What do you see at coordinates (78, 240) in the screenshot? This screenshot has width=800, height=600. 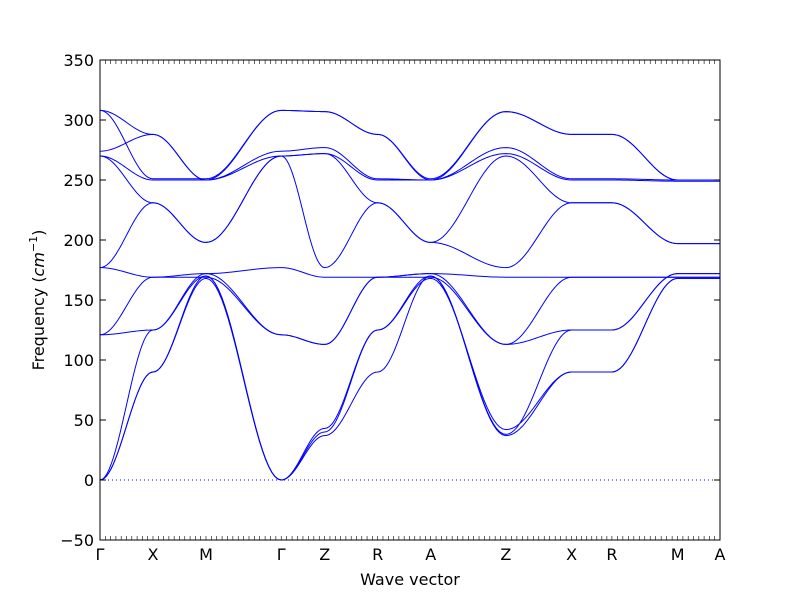 I see `y-tick-label: 200` at bounding box center [78, 240].